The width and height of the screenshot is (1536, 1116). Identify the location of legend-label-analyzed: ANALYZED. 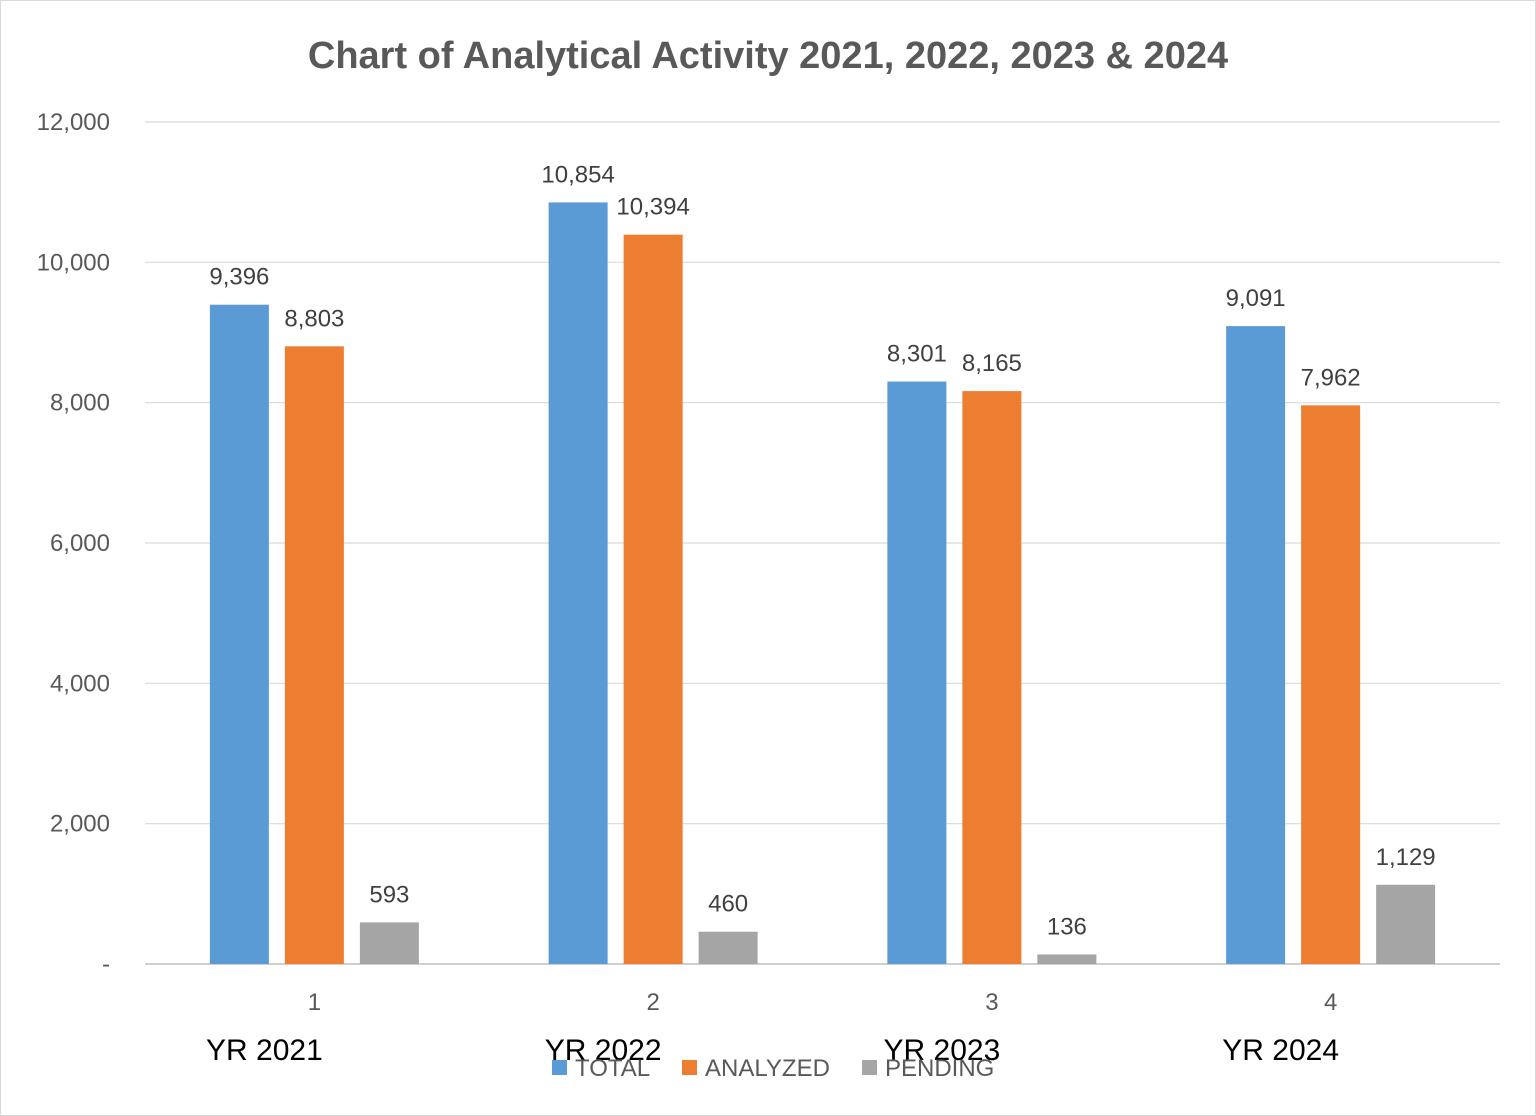
(767, 1068).